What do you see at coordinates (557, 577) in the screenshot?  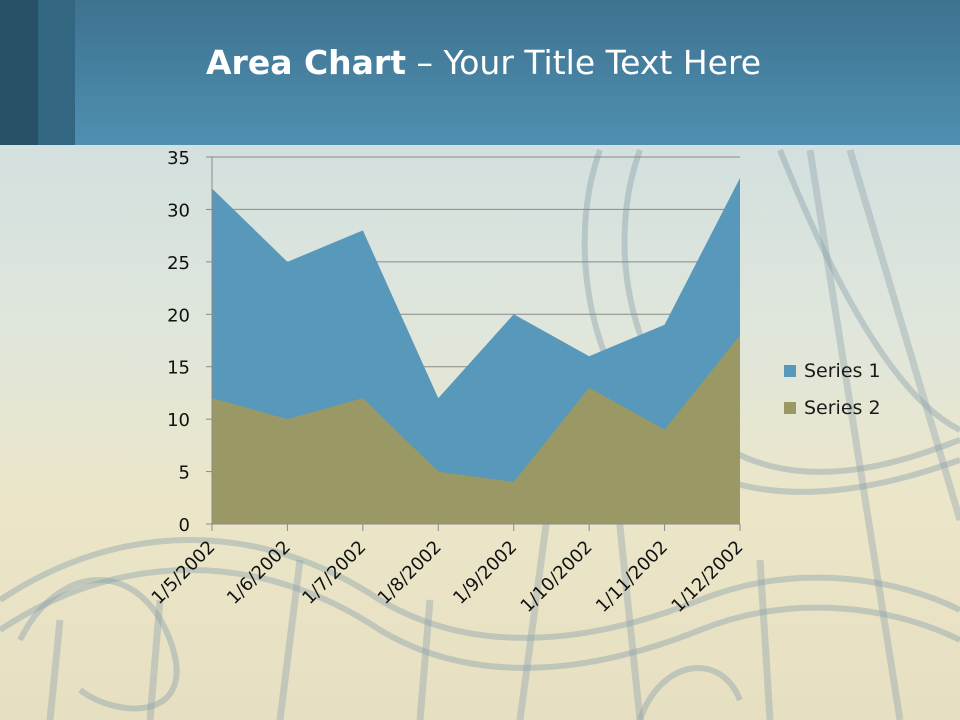 I see `x-tick-label: 1/10/2002` at bounding box center [557, 577].